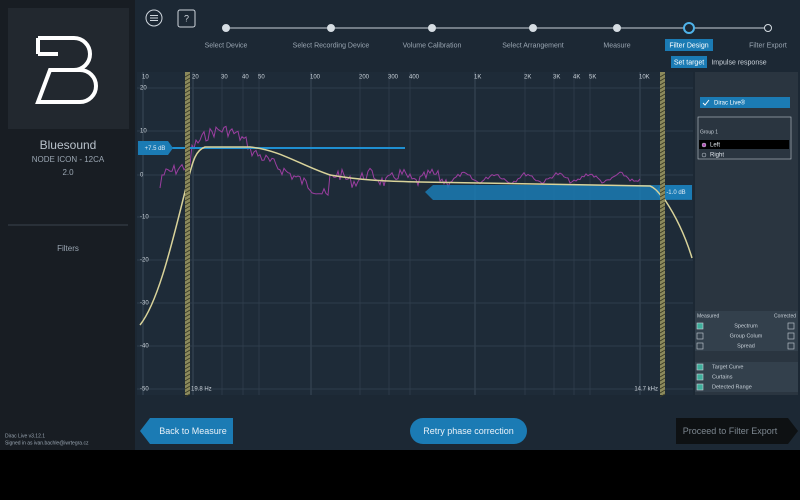 This screenshot has width=800, height=500. I want to click on step-label: Measure, so click(616, 45).